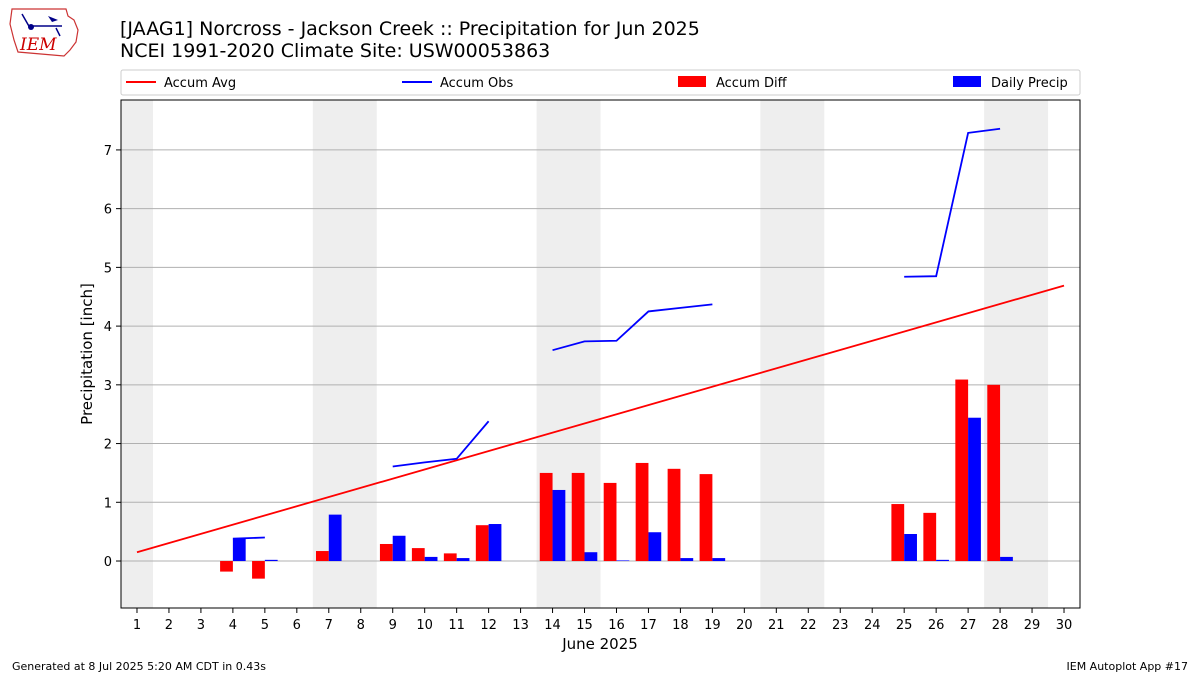 This screenshot has height=675, width=1200. I want to click on x-tick-label-26: 26, so click(936, 625).